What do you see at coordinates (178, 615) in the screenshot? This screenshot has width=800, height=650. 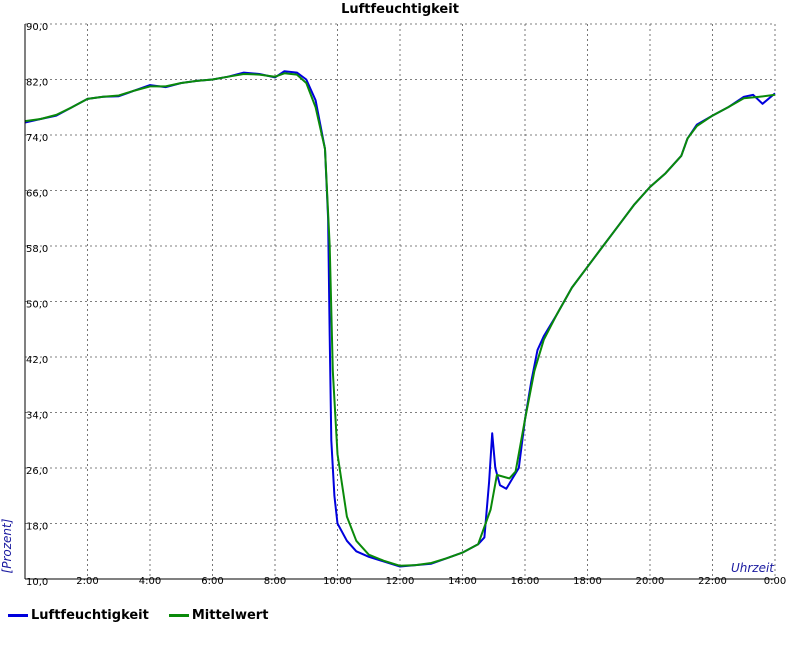 I see `legend-swatch-mittelwert` at bounding box center [178, 615].